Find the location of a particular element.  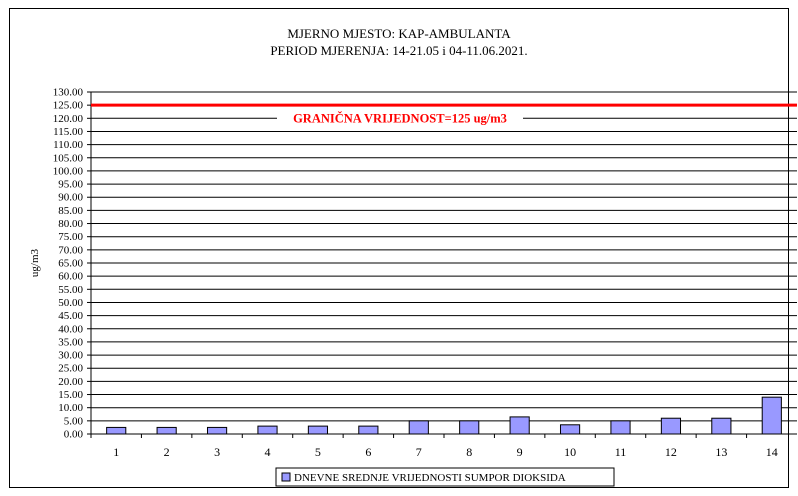

y-tick-label: 30.00 is located at coordinates (70, 356).